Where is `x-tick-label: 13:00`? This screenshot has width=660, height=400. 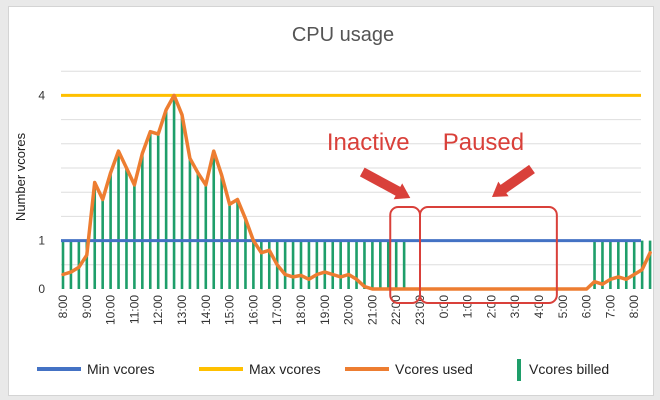 x-tick-label: 13:00 is located at coordinates (182, 310).